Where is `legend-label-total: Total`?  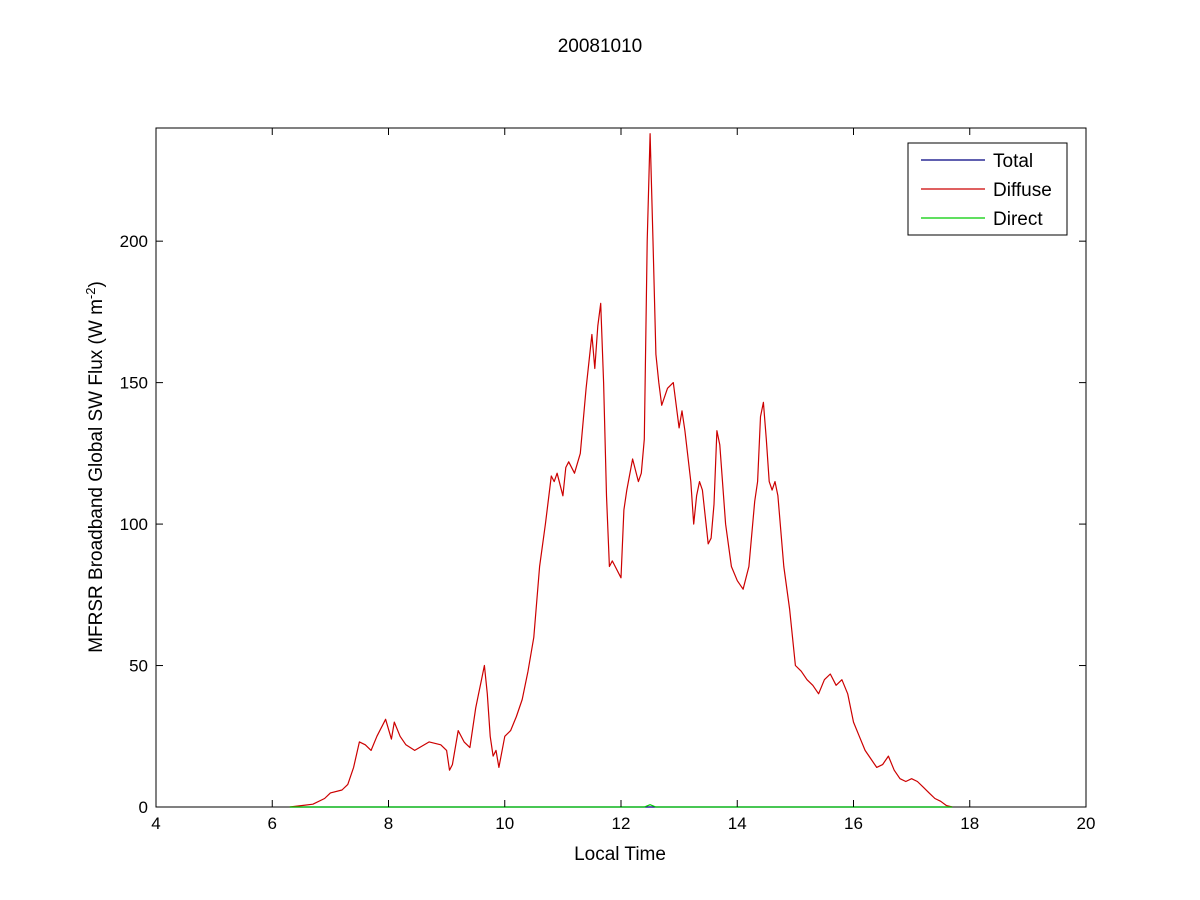
legend-label-total: Total is located at coordinates (1013, 161).